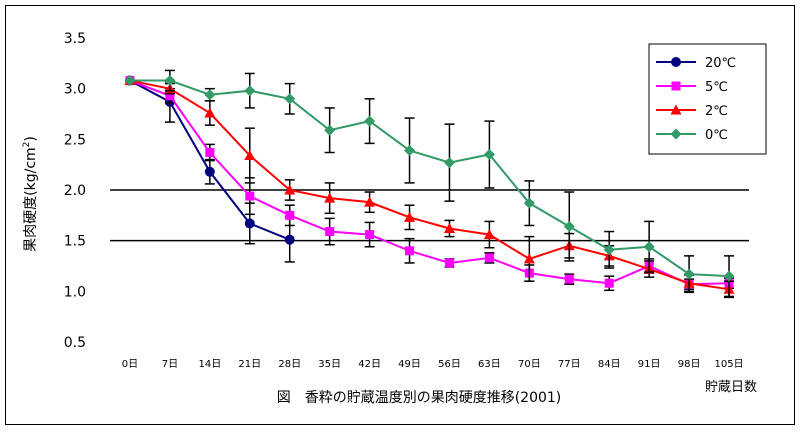 Image resolution: width=802 pixels, height=432 pixels. Describe the element at coordinates (249, 364) in the screenshot. I see `x-tick-label: 21日` at that location.